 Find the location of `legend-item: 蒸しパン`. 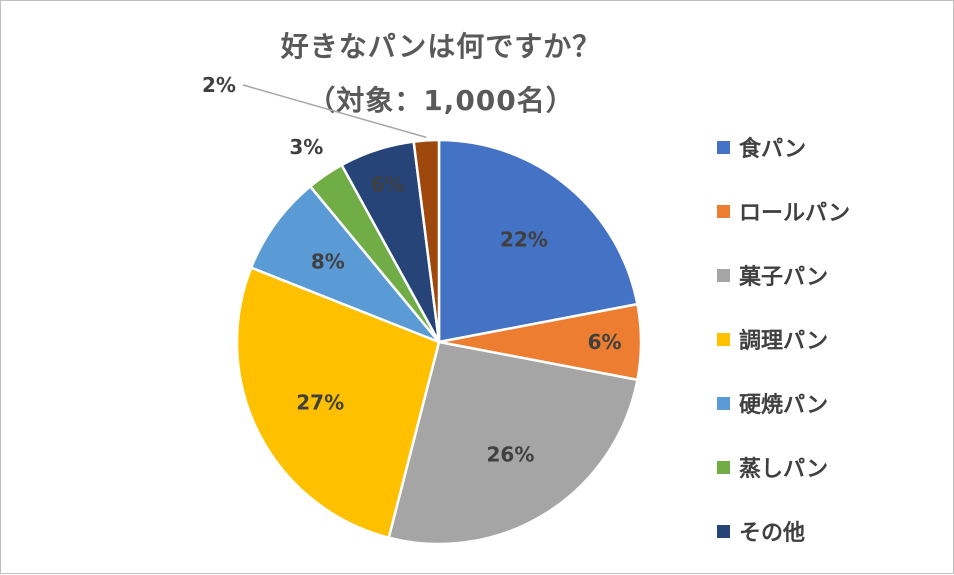

legend-item: 蒸しパン is located at coordinates (783, 467).